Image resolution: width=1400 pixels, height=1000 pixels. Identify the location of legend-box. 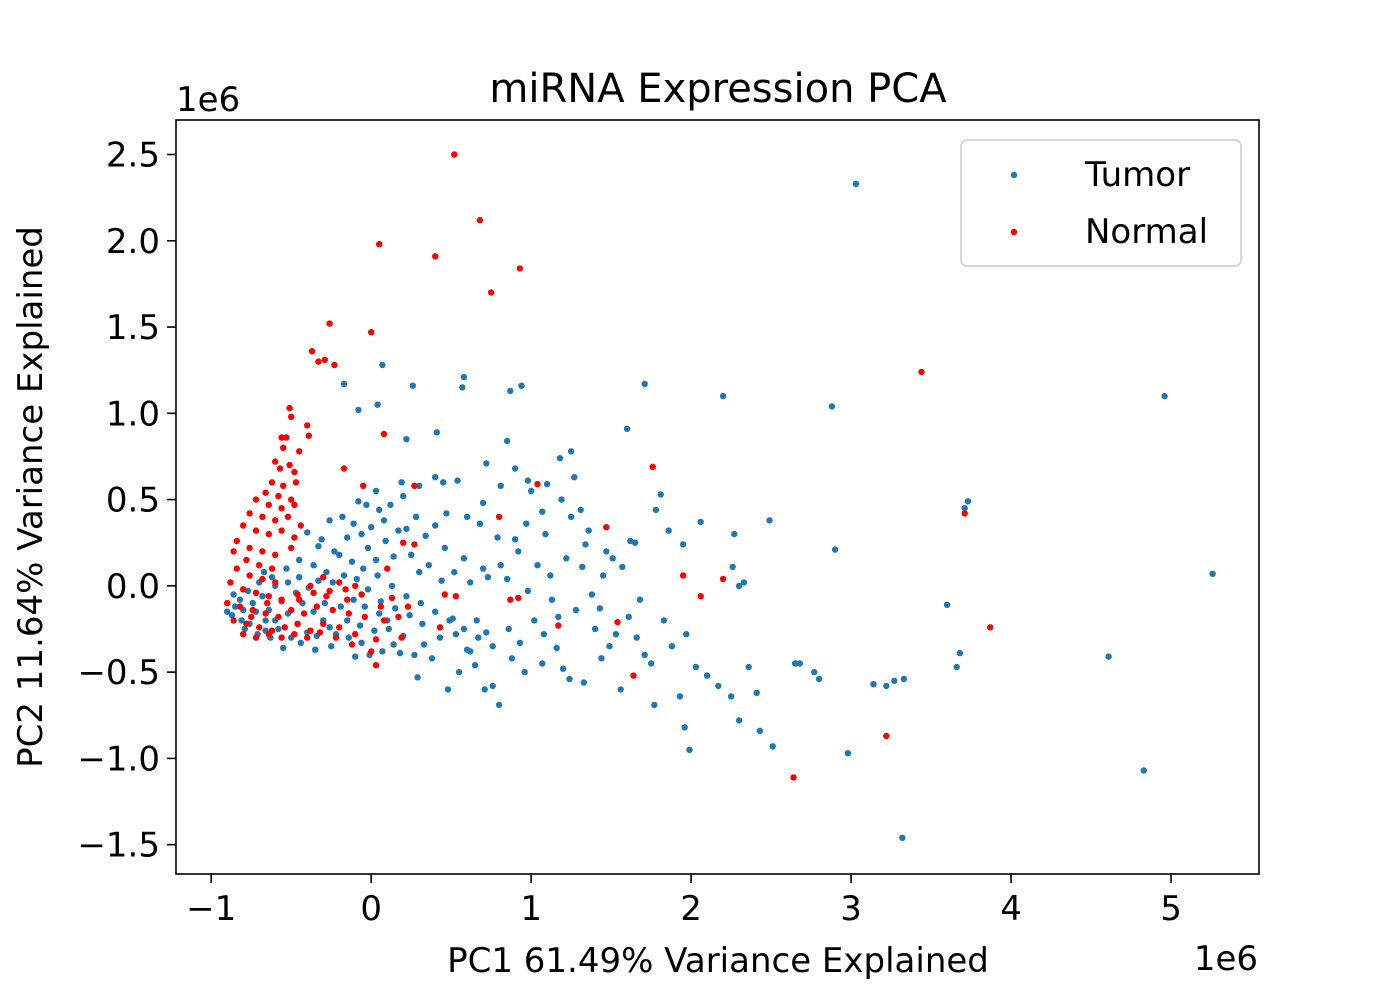
(1101, 203).